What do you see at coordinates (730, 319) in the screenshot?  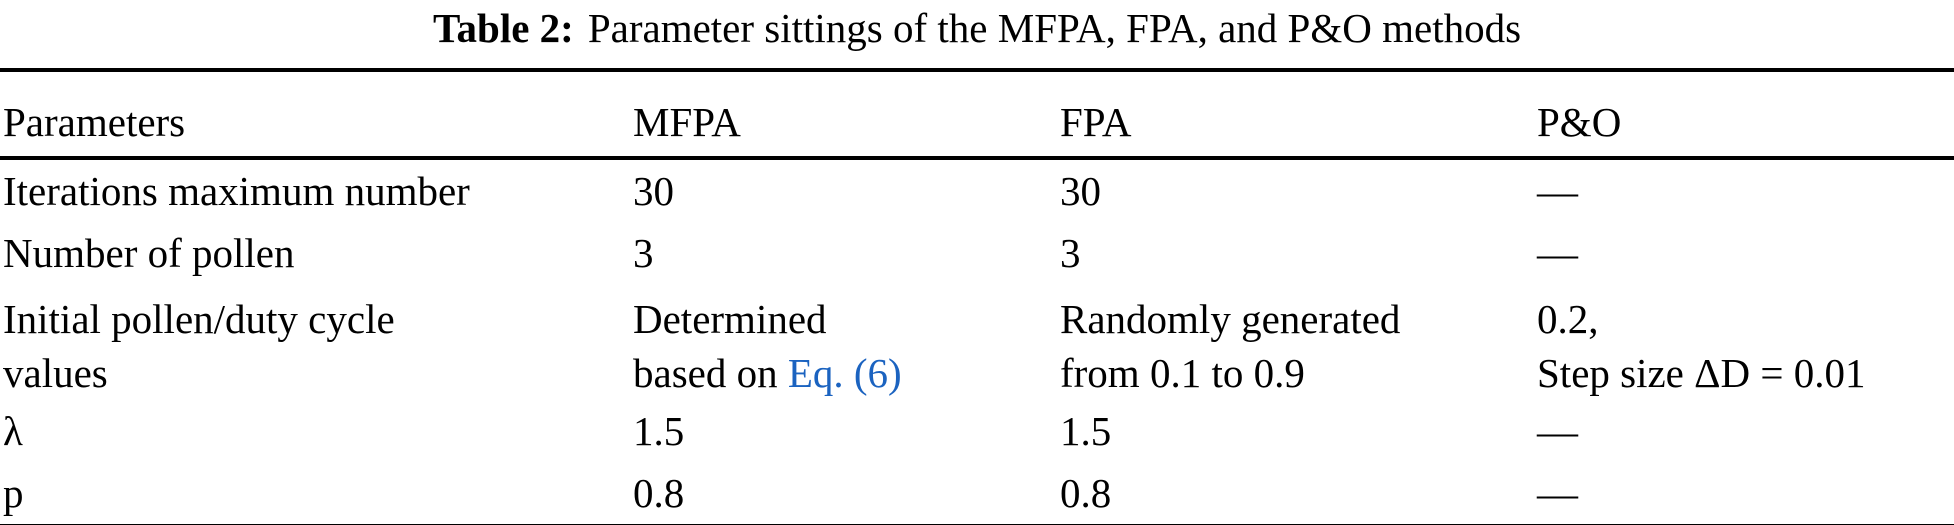 I see `cell-line: Determined` at bounding box center [730, 319].